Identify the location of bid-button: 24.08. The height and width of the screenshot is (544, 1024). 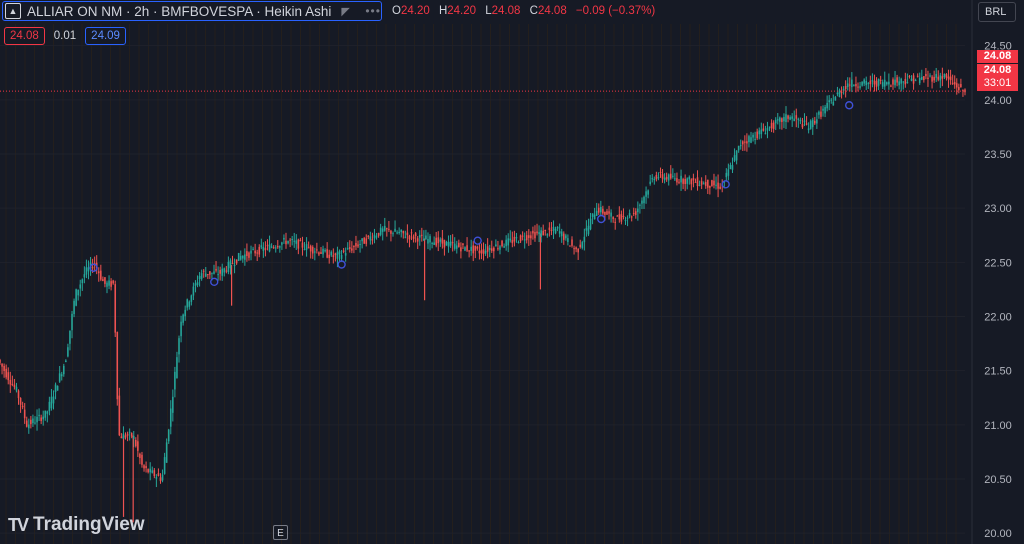
(24, 36).